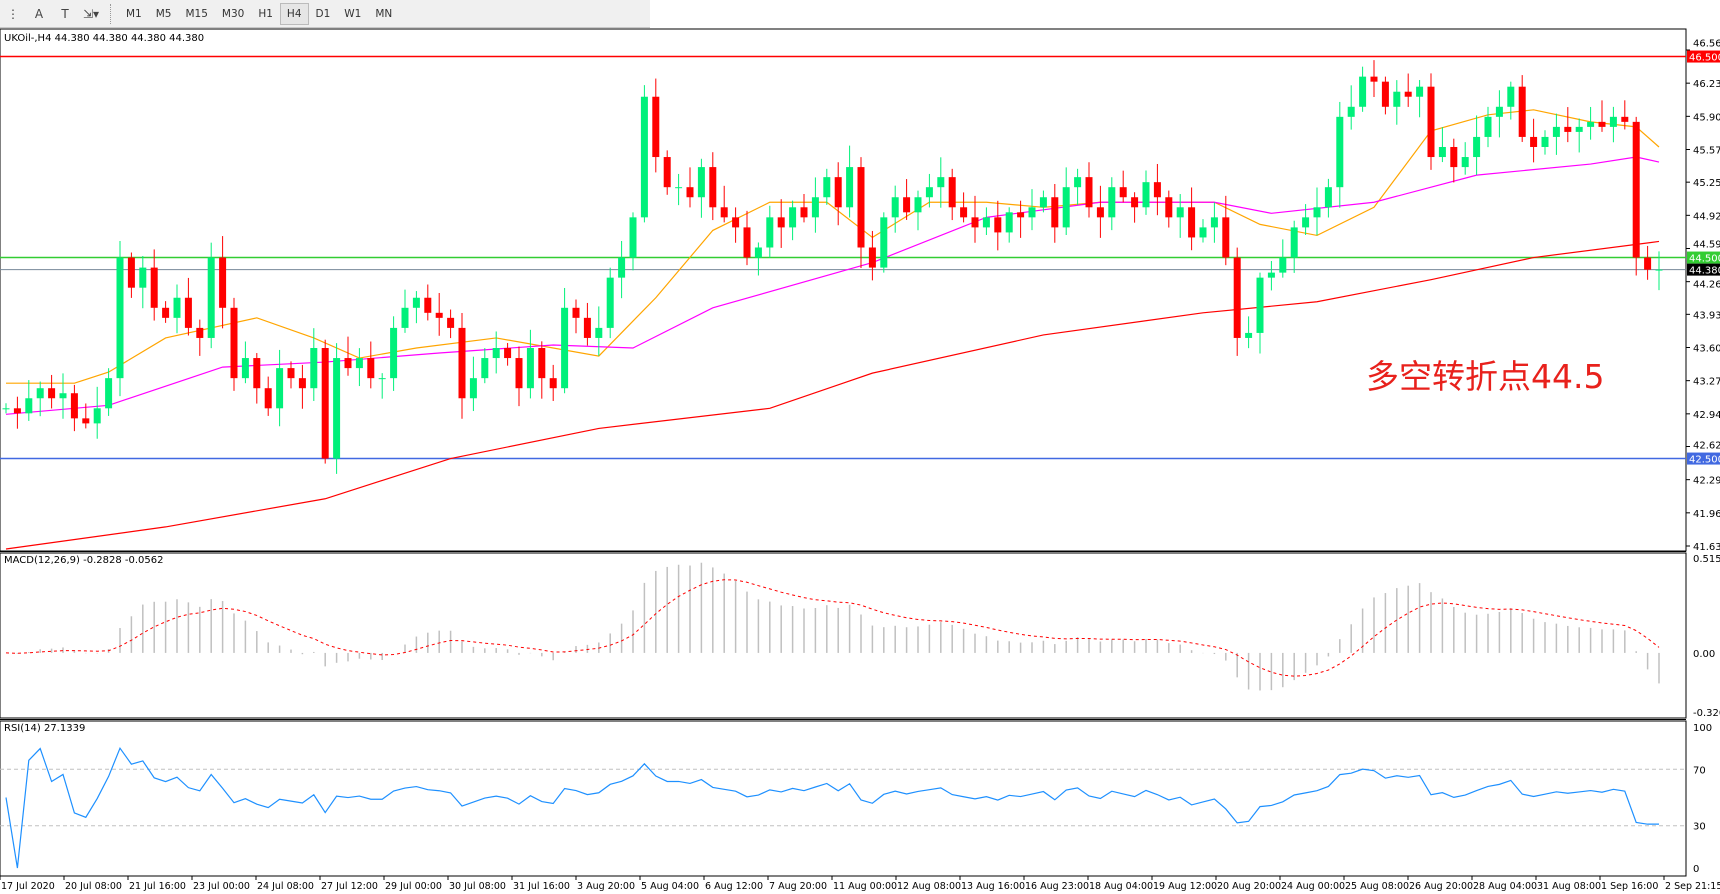 This screenshot has width=1720, height=894. Describe the element at coordinates (65, 13) in the screenshot. I see `text-label-icon: T` at that location.